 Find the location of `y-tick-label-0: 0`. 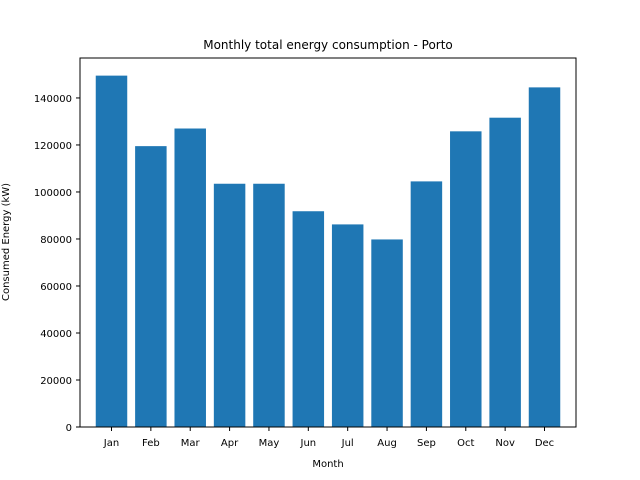

y-tick-label-0: 0 is located at coordinates (69, 428).